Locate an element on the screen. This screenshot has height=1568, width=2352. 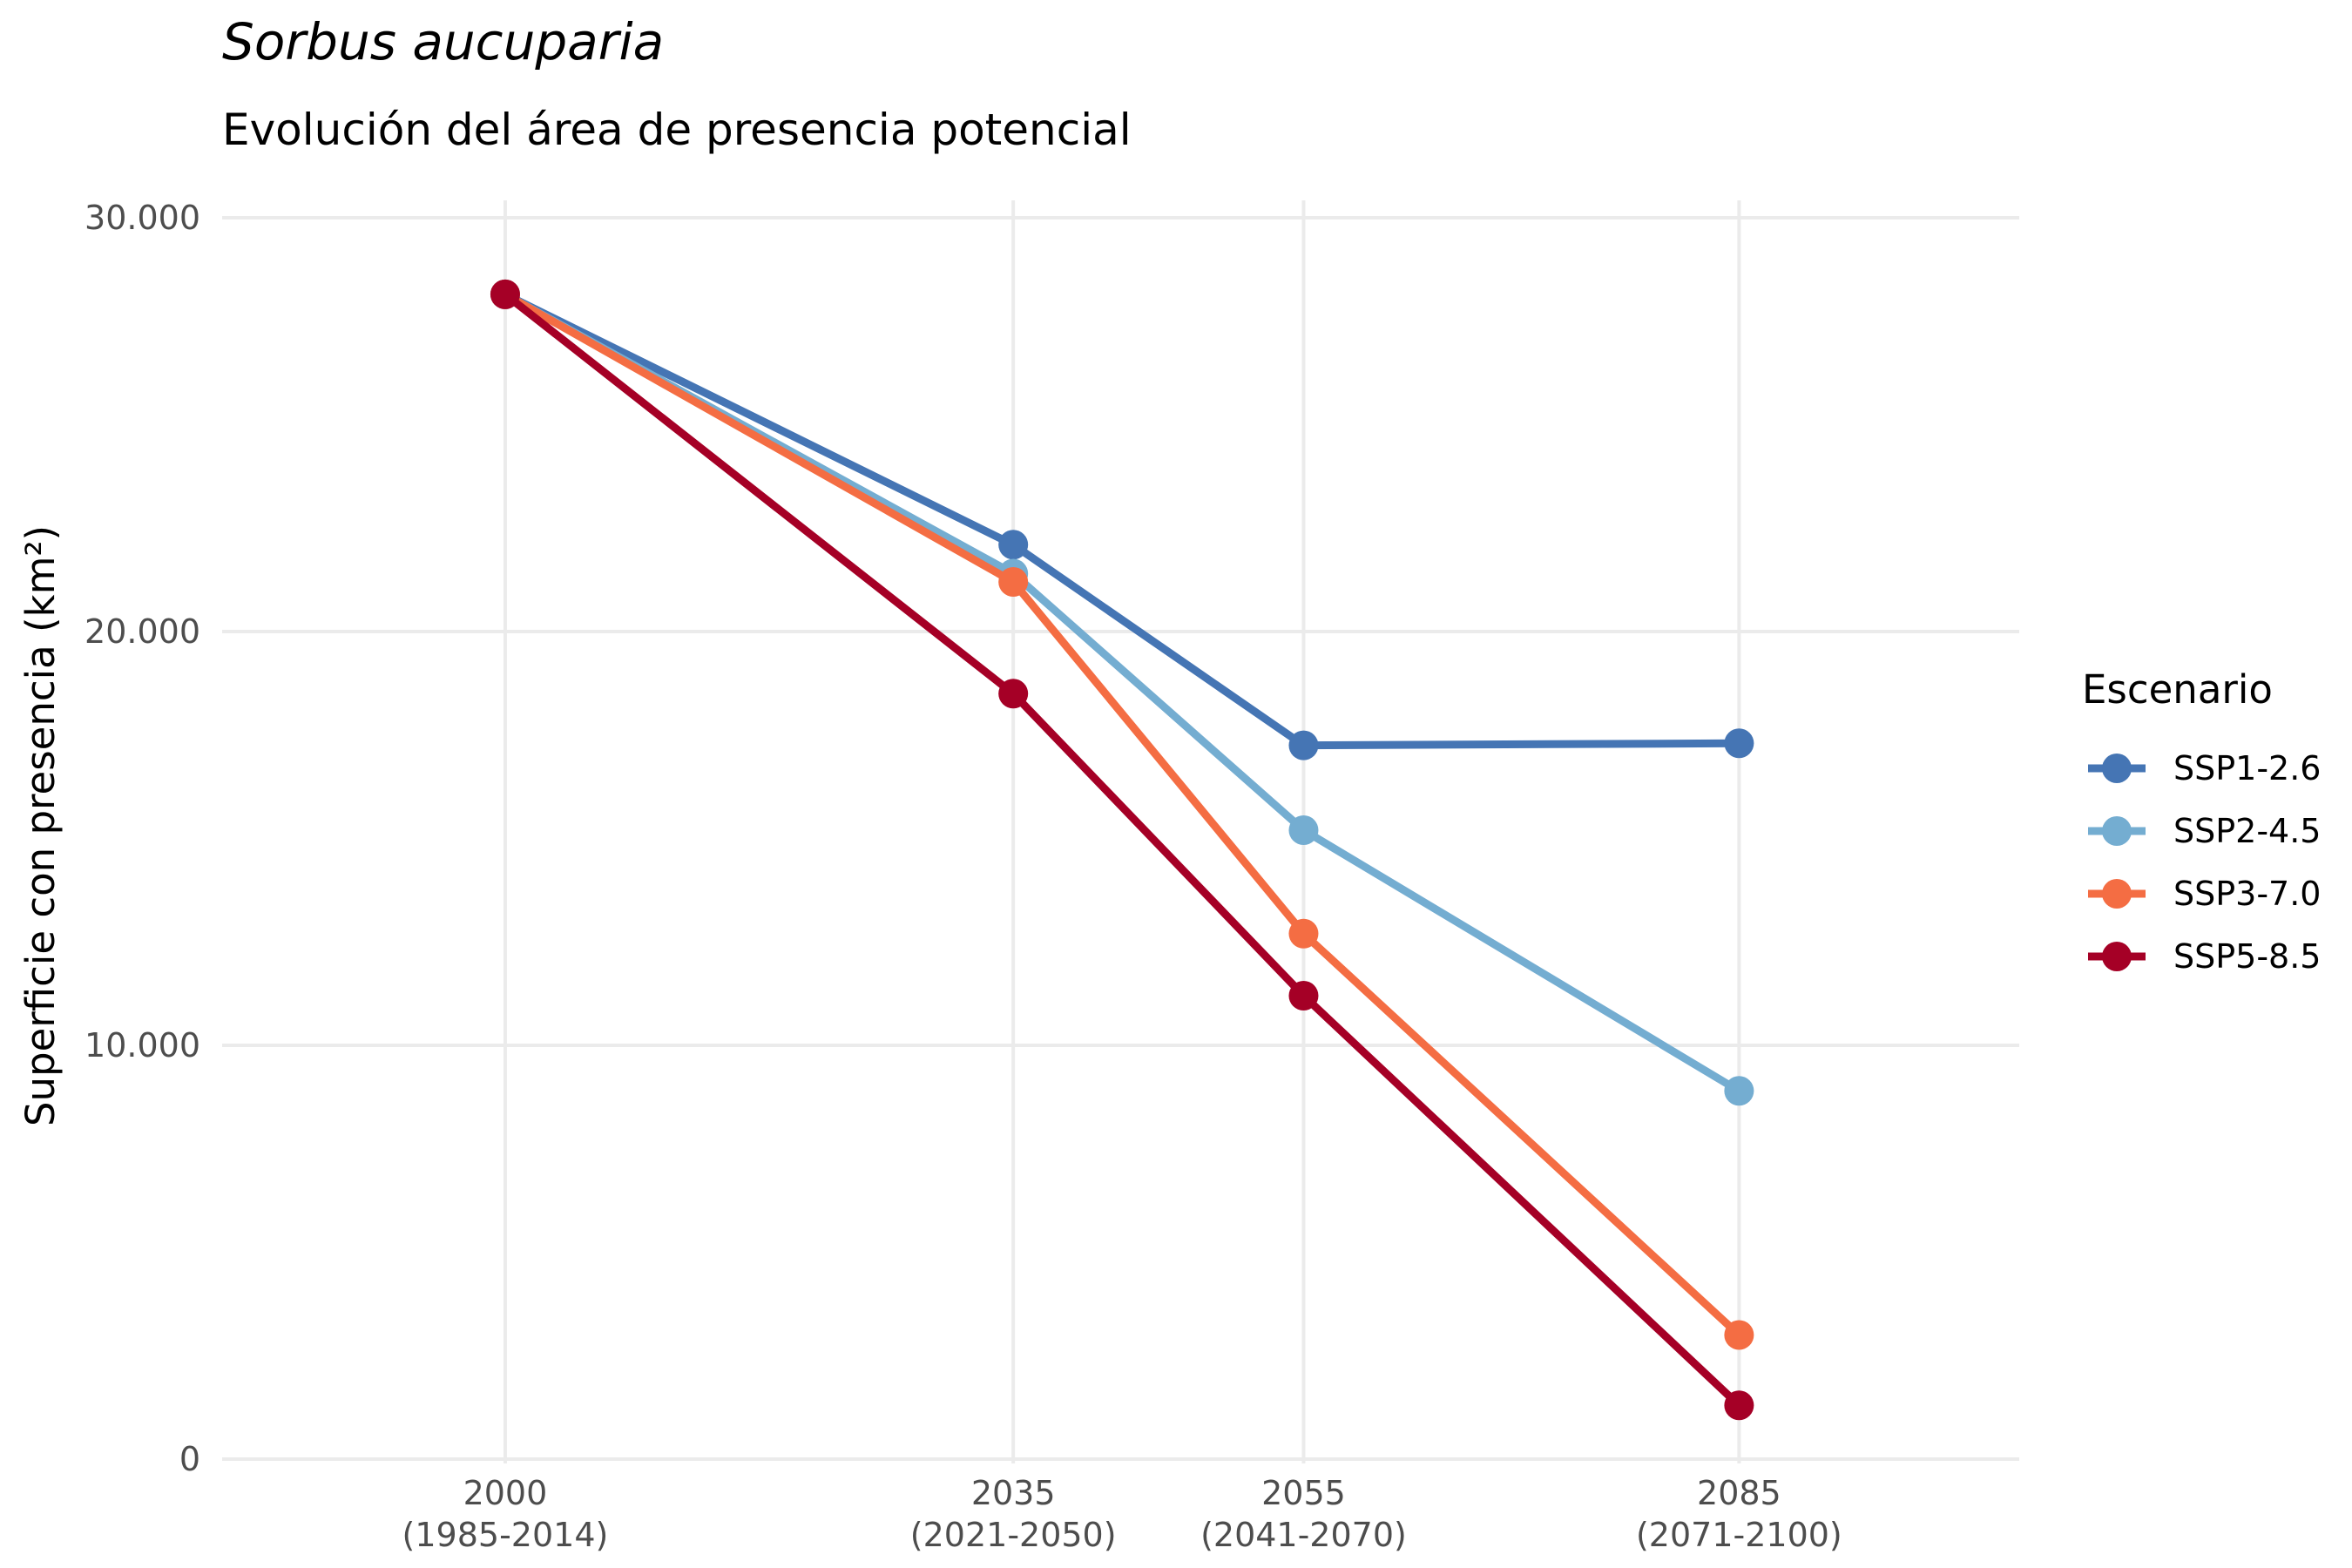
y-axis-title: Superficie con presencia (km²) is located at coordinates (40, 825).